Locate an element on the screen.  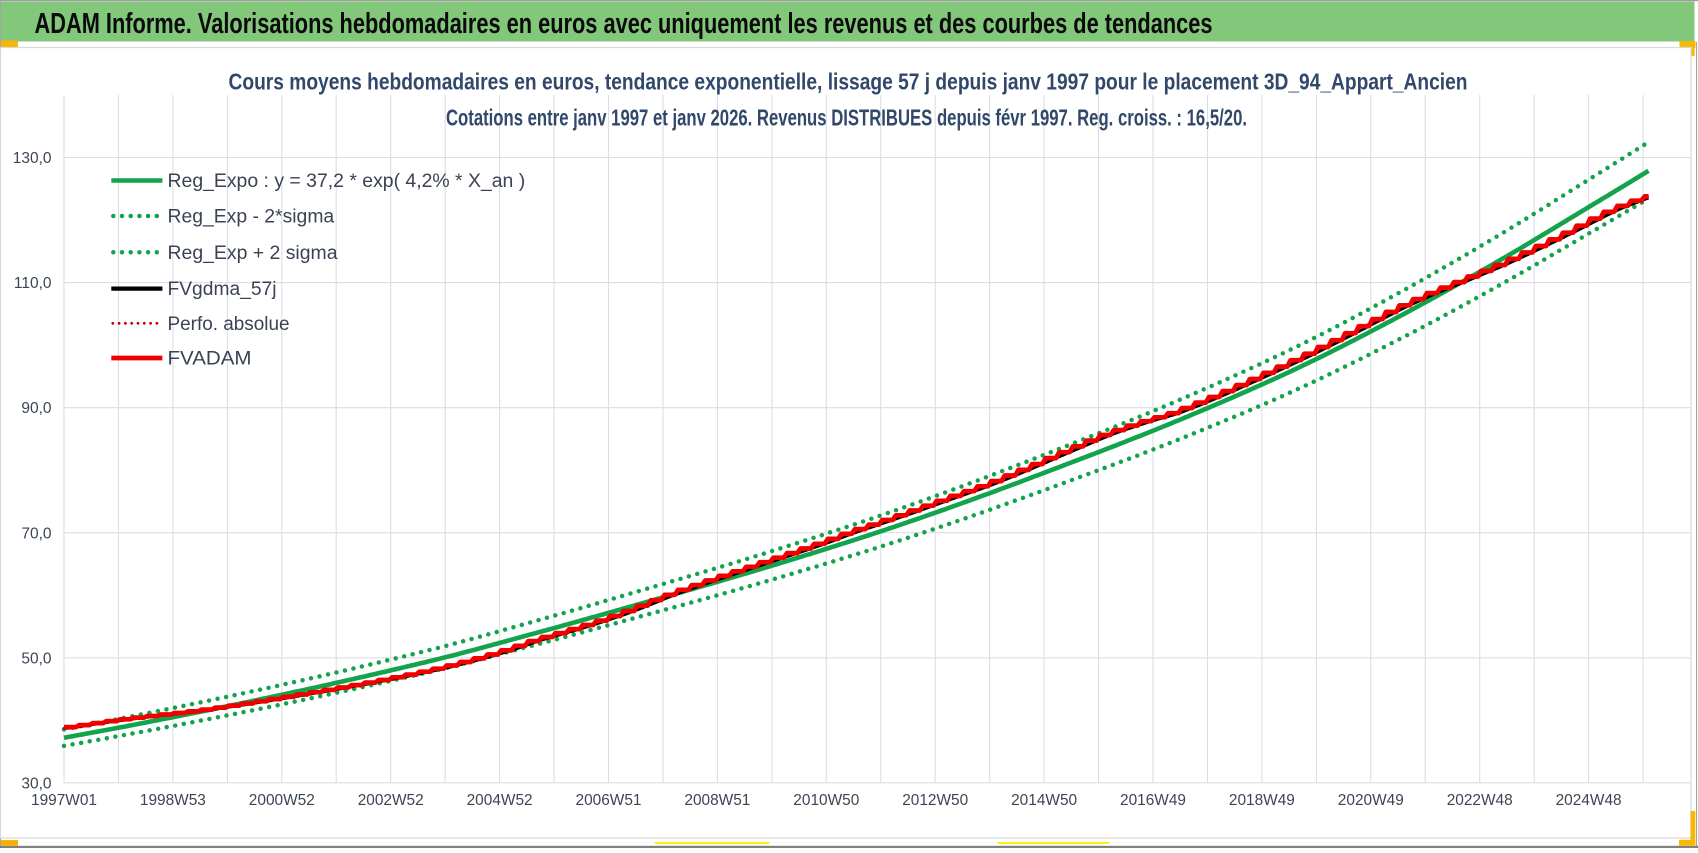
svg-text: 130,0 is located at coordinates (32, 158).